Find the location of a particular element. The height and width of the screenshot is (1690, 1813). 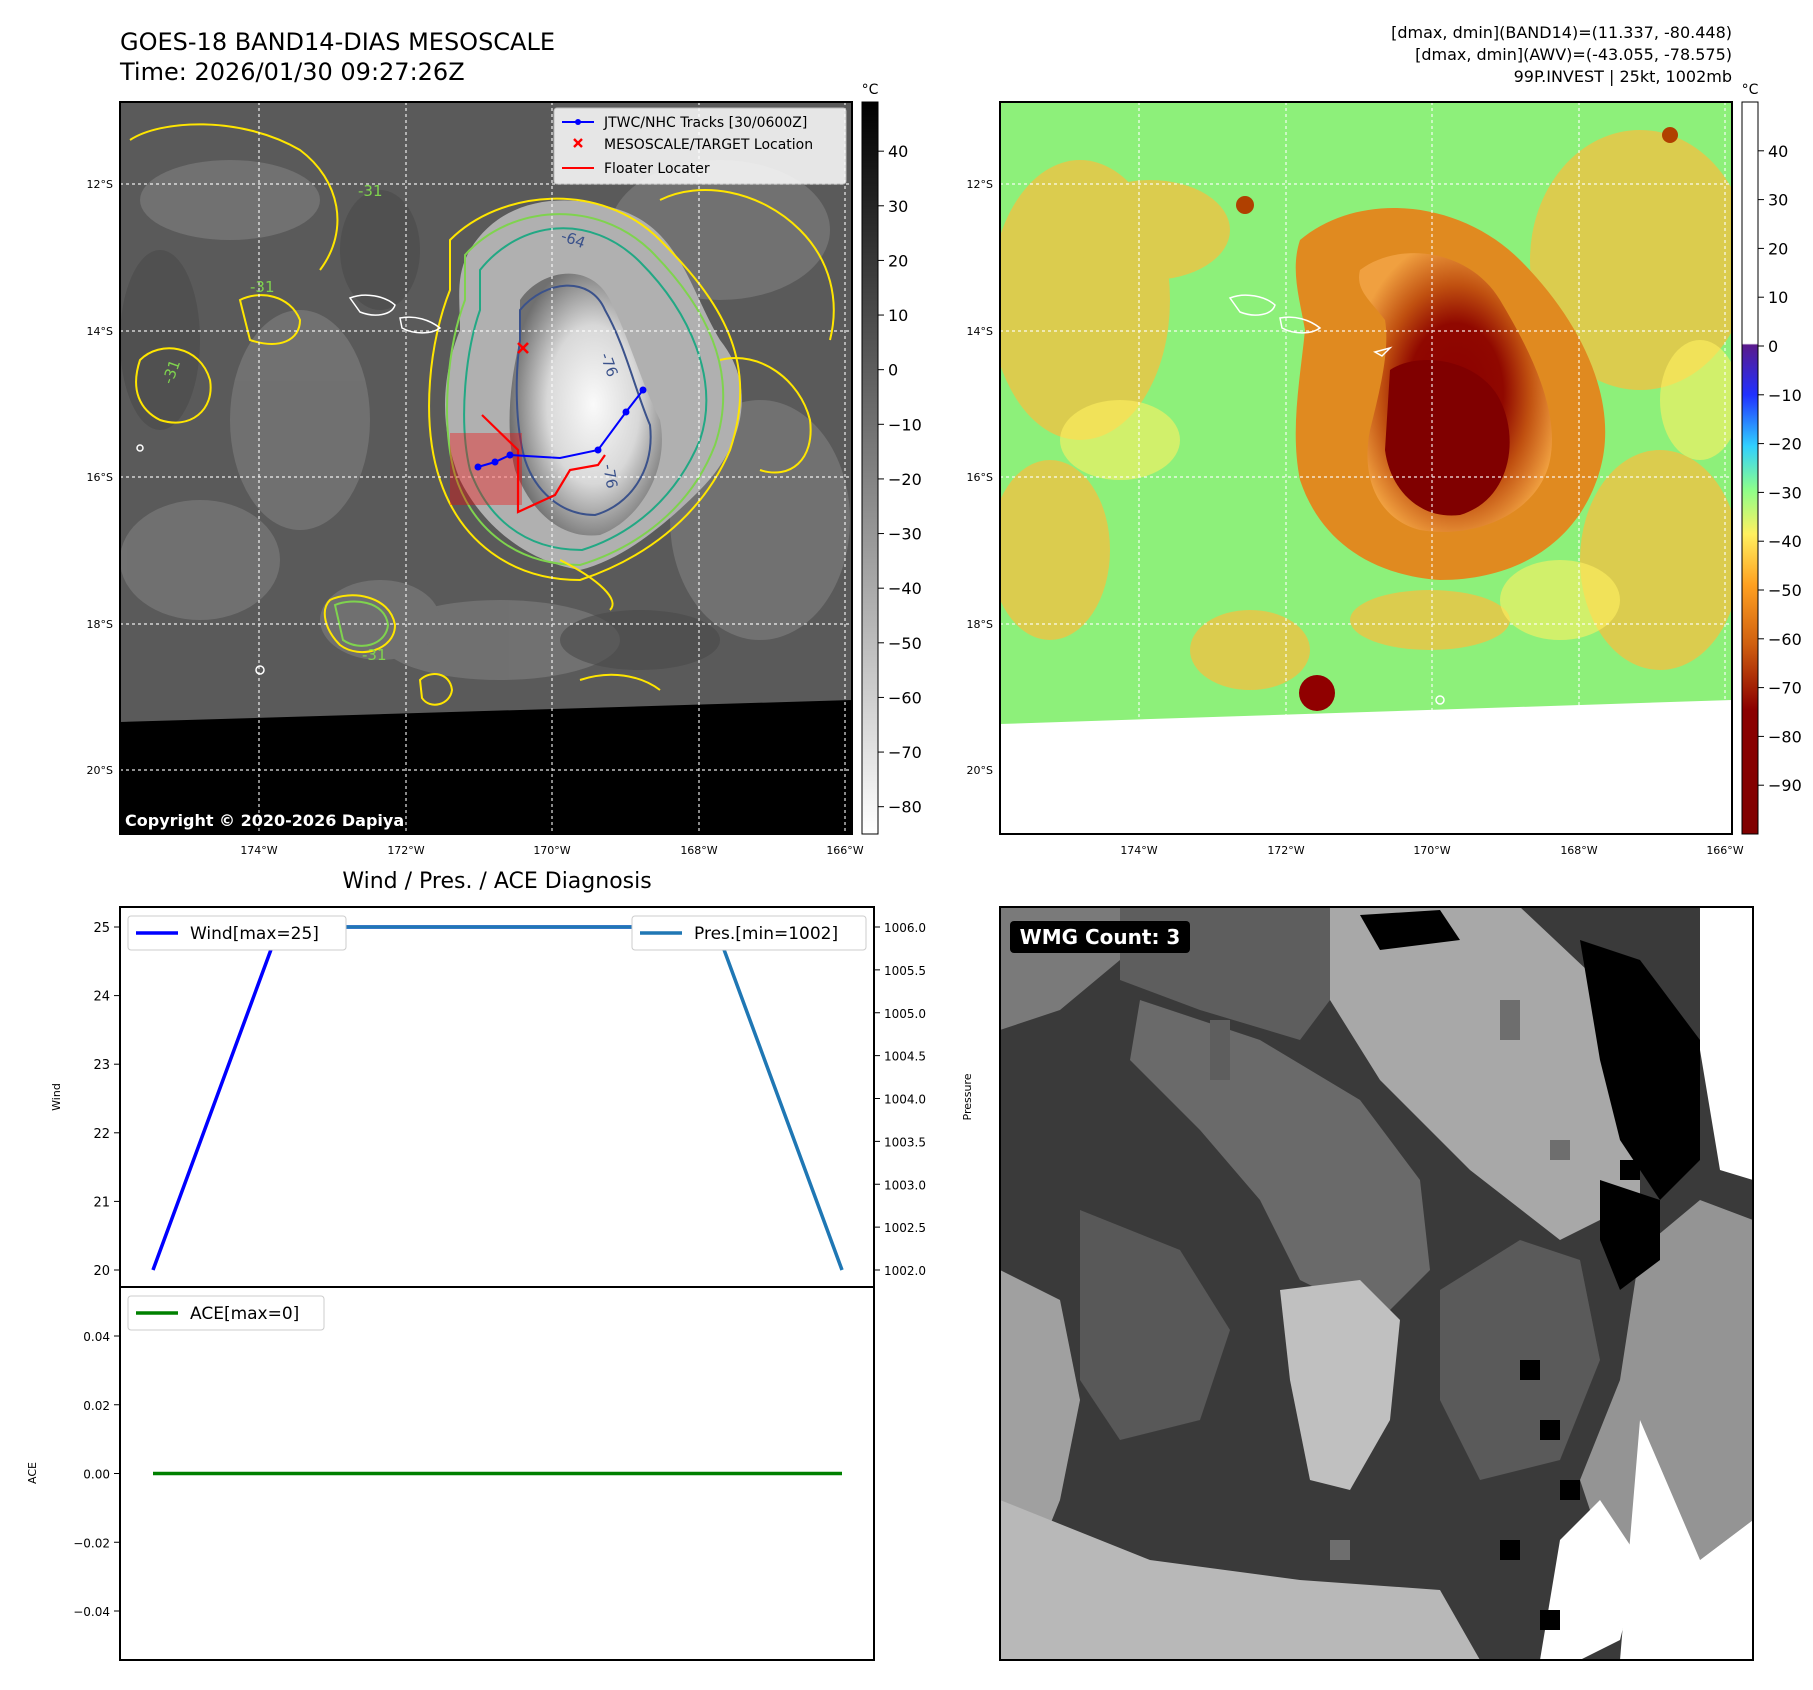

awv-colorbar-tick: −10 is located at coordinates (1785, 395).